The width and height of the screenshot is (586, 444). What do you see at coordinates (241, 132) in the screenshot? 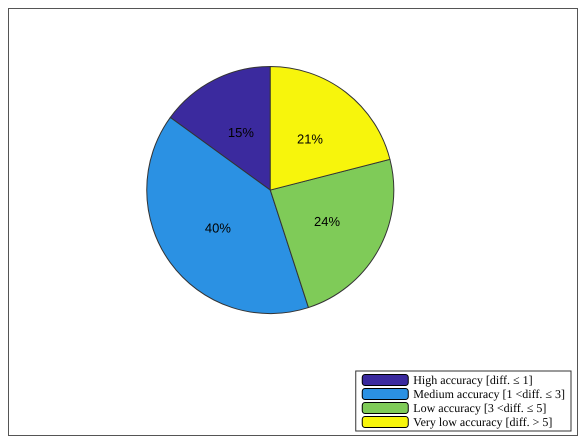
I see `data-label: 15%` at bounding box center [241, 132].